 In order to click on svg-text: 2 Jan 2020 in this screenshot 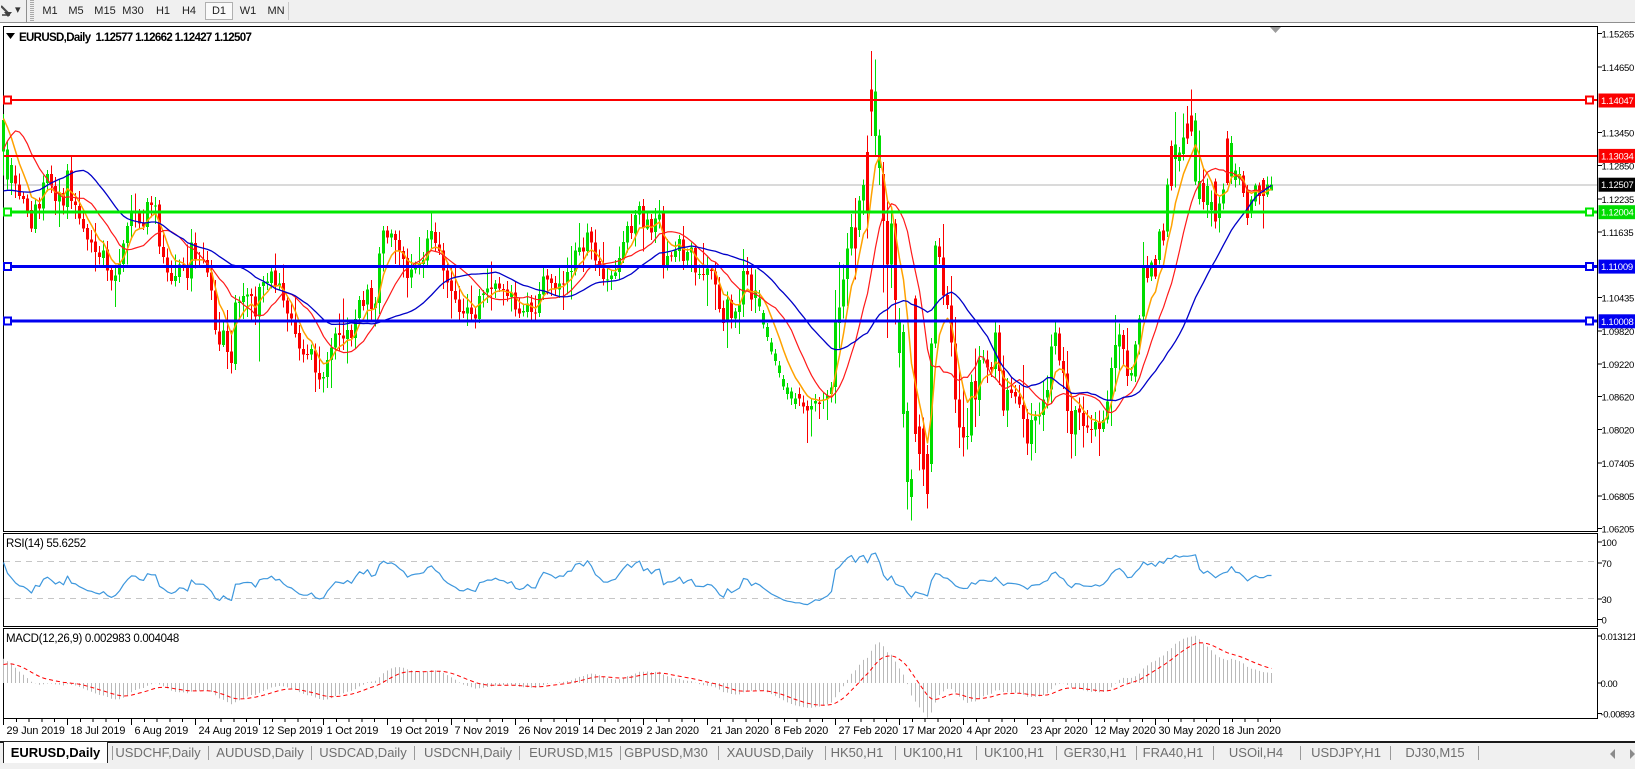, I will do `click(673, 731)`.